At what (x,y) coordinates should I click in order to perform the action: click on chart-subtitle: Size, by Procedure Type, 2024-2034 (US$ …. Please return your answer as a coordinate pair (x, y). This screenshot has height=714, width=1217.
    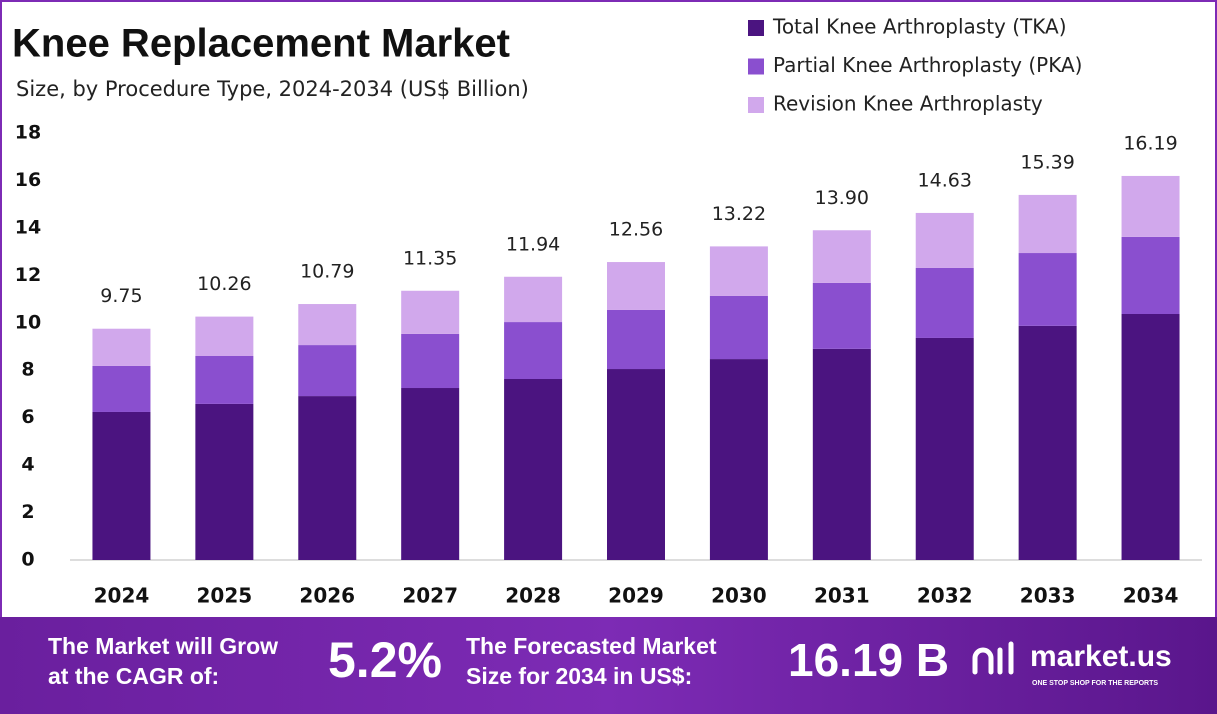
    Looking at the image, I should click on (272, 89).